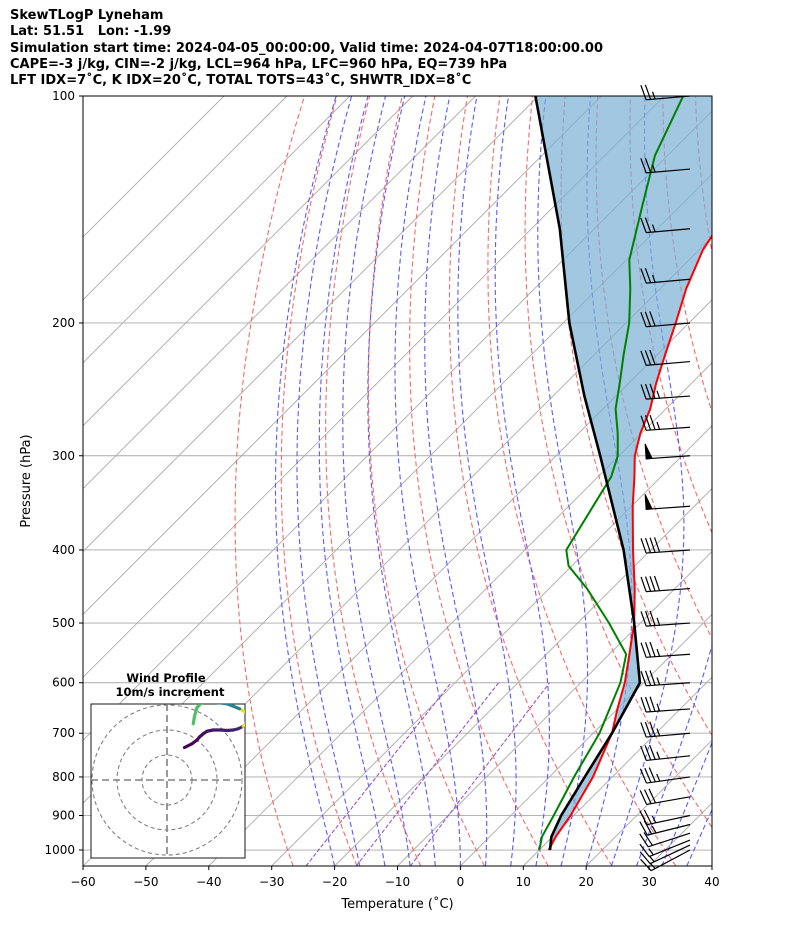  Describe the element at coordinates (63, 323) in the screenshot. I see `y-tick-label: 200` at that location.